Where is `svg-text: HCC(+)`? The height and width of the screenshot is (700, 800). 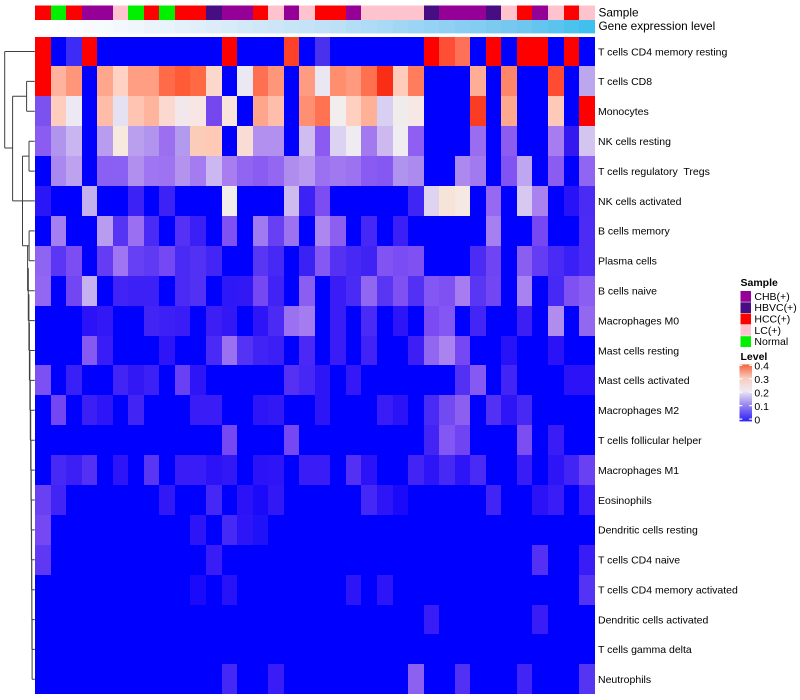 svg-text: HCC(+) is located at coordinates (772, 320).